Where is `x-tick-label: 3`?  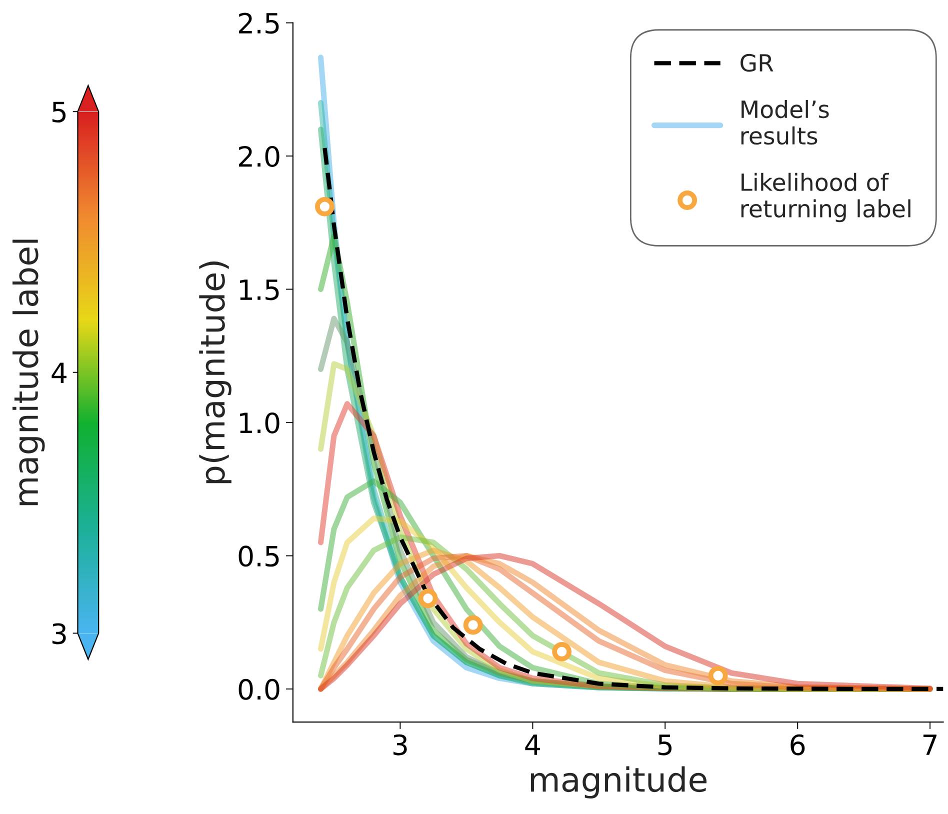 x-tick-label: 3 is located at coordinates (400, 745).